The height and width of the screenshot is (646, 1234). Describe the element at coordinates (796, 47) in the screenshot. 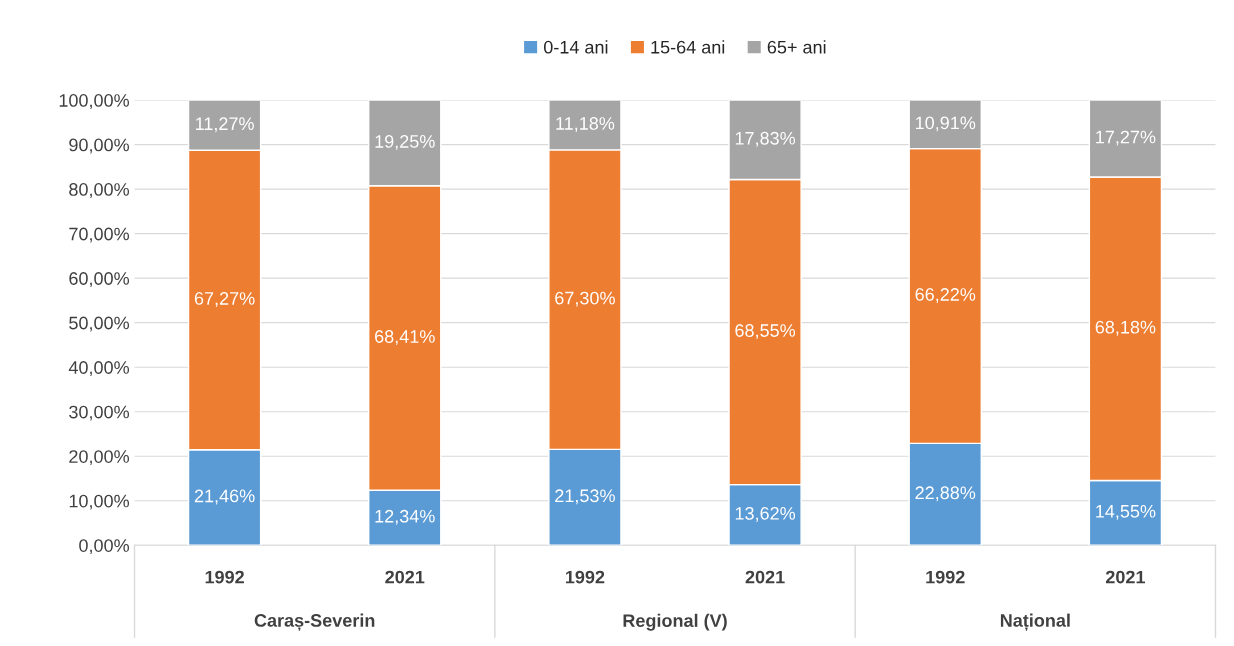

I see `legend-label: 65+ ani` at that location.